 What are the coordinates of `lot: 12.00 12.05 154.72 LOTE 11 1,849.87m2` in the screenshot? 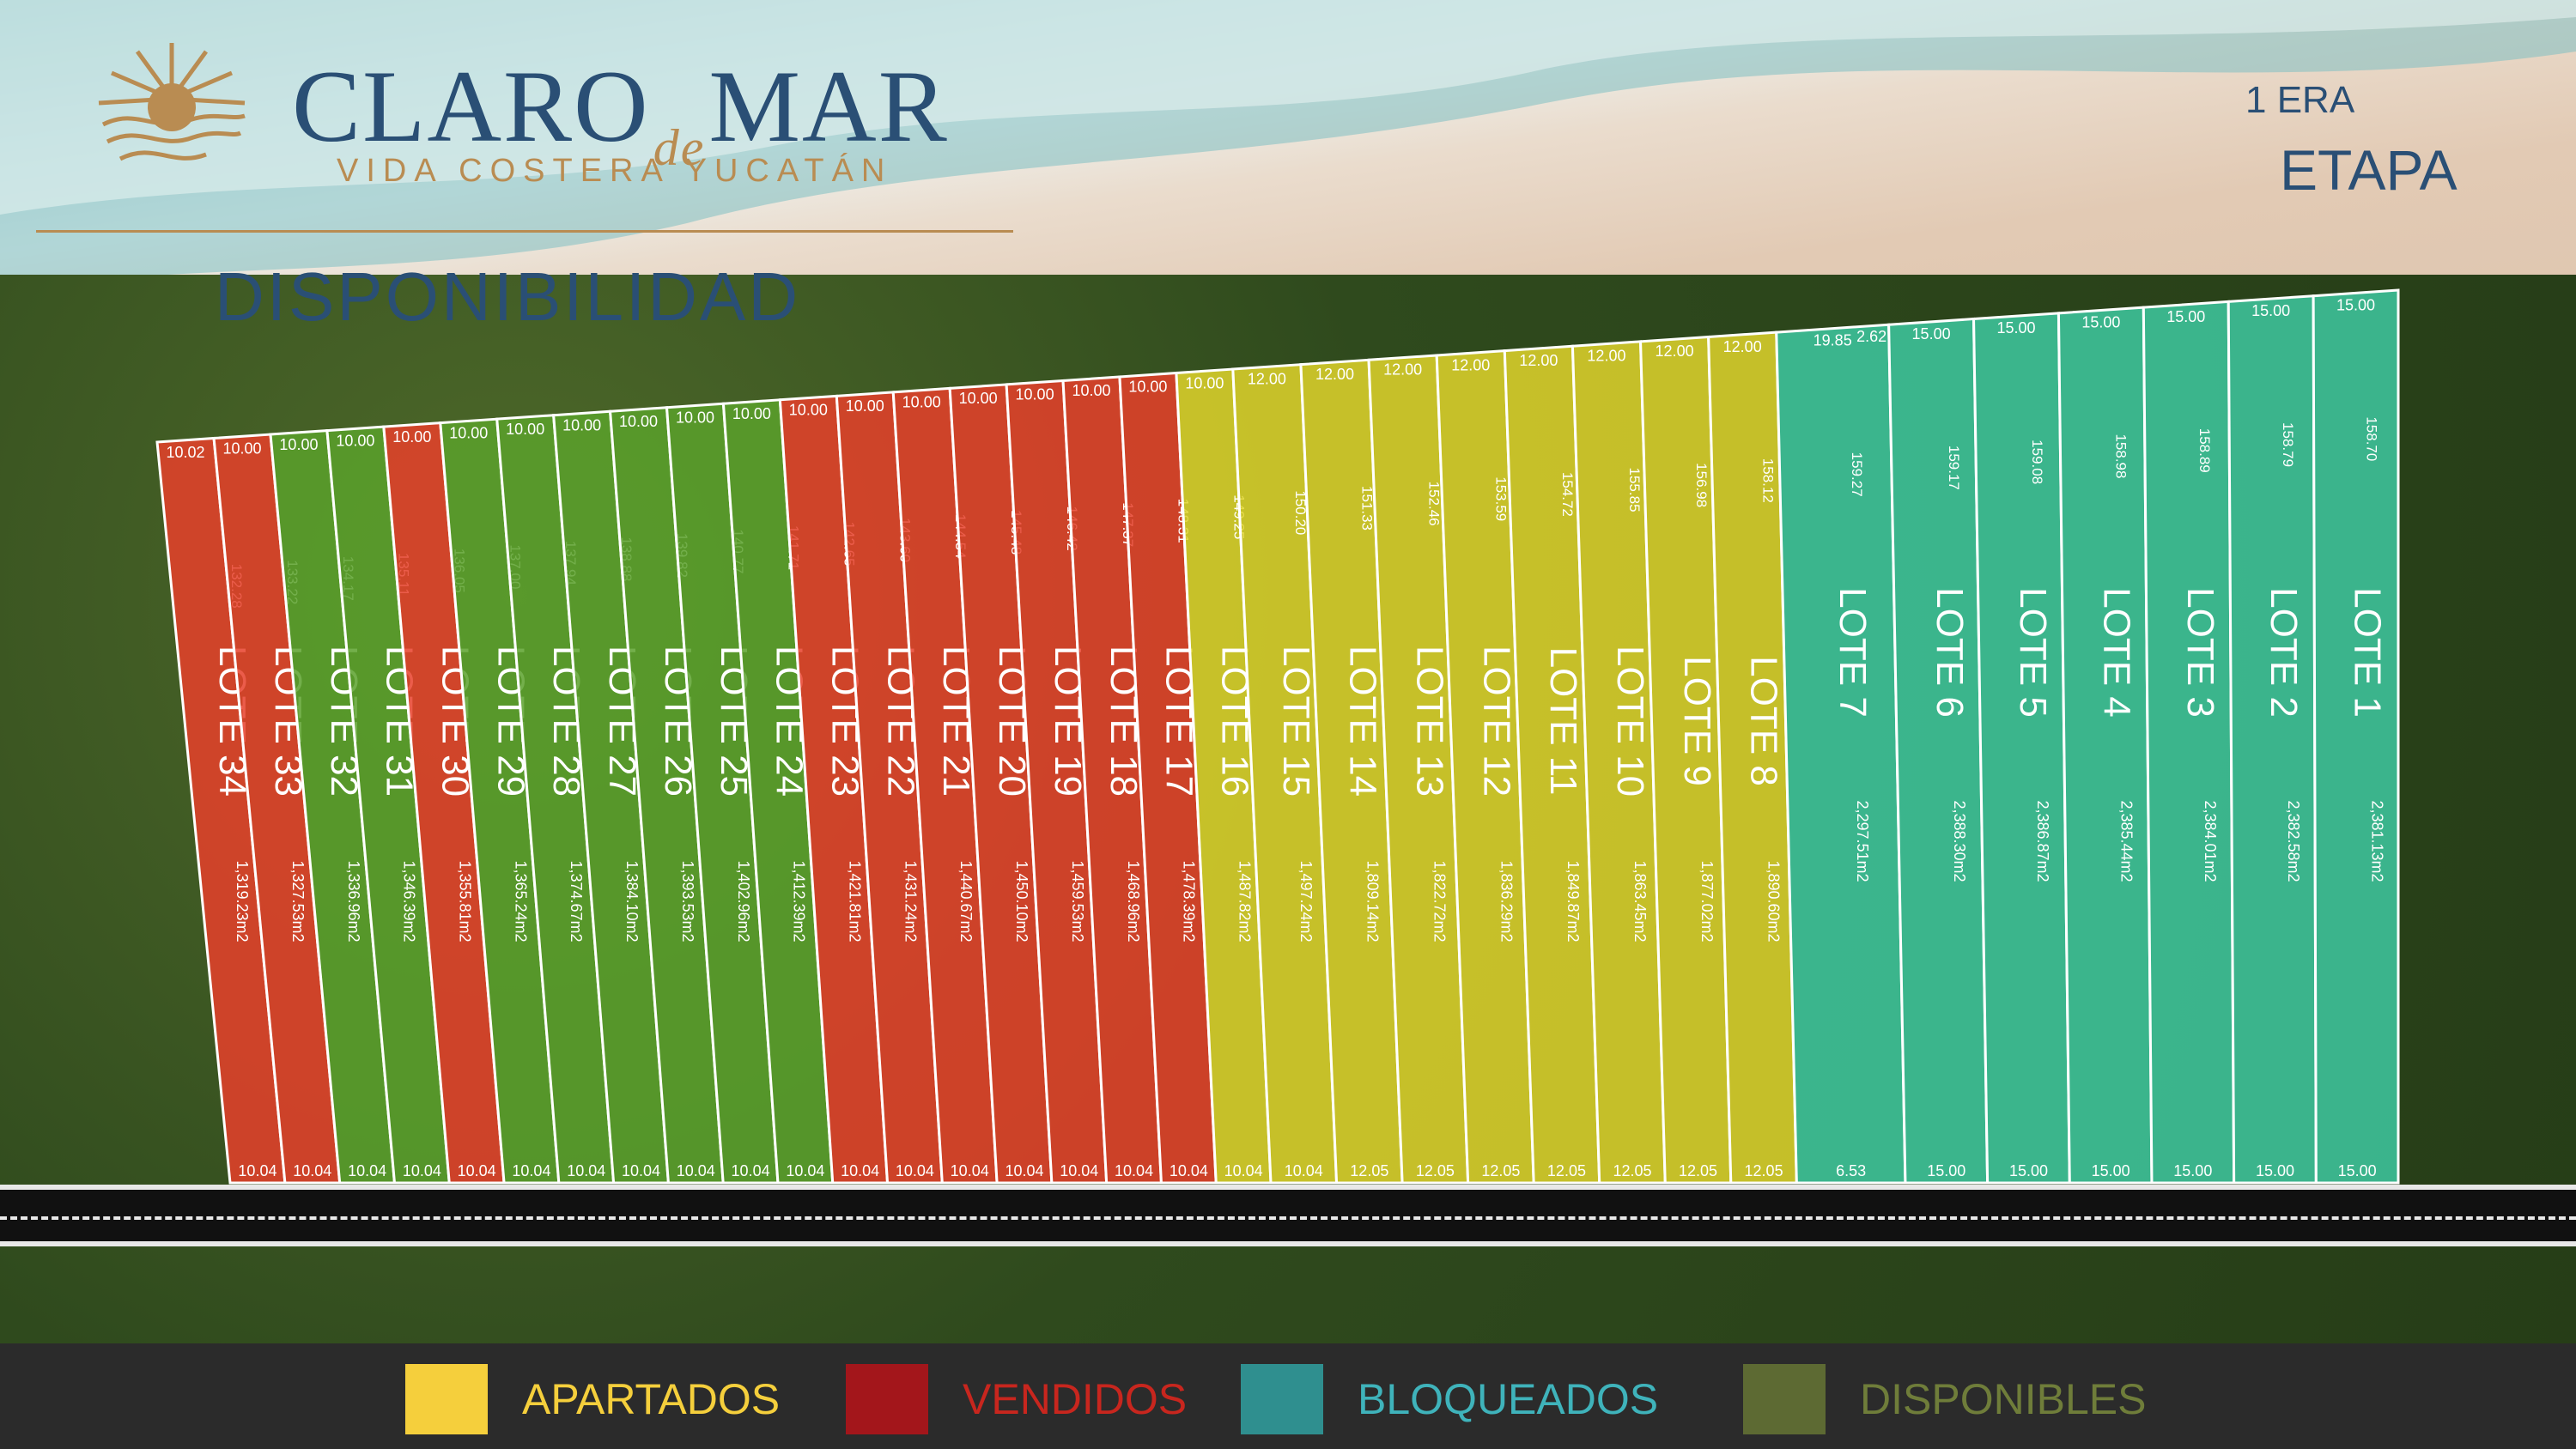 It's located at (1552, 764).